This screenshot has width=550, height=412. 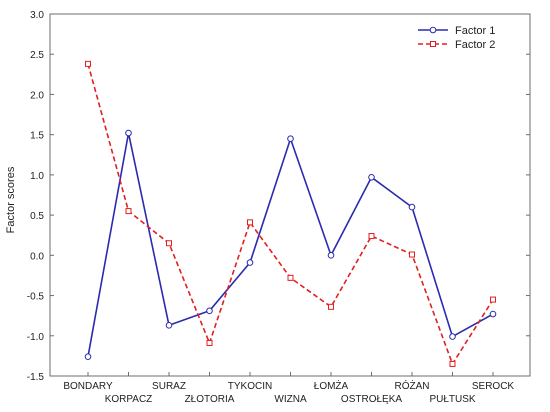 I want to click on y-tick-label: 2.5, so click(x=37, y=55).